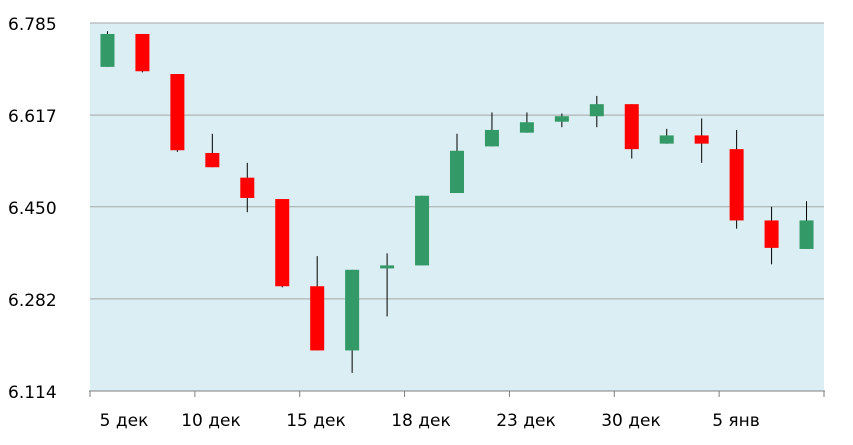 The width and height of the screenshot is (853, 445). Describe the element at coordinates (32, 301) in the screenshot. I see `y-tick-label: 6.282` at that location.